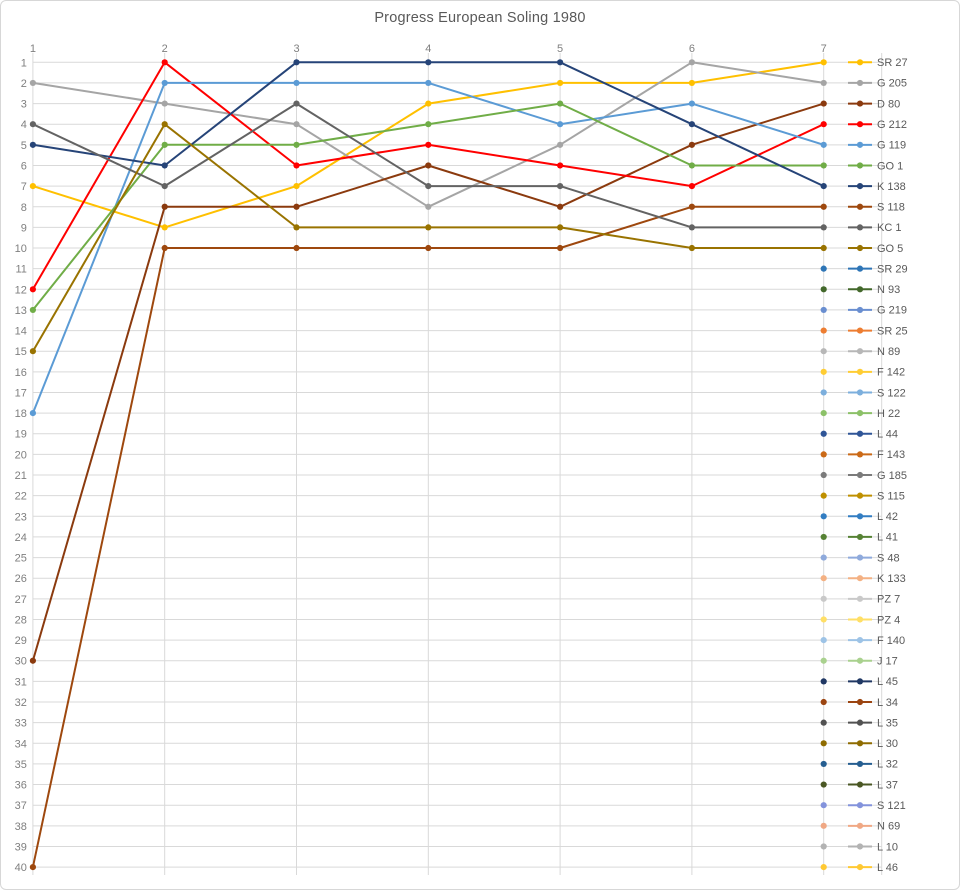  I want to click on legend-item-g-205: G 205, so click(877, 84).